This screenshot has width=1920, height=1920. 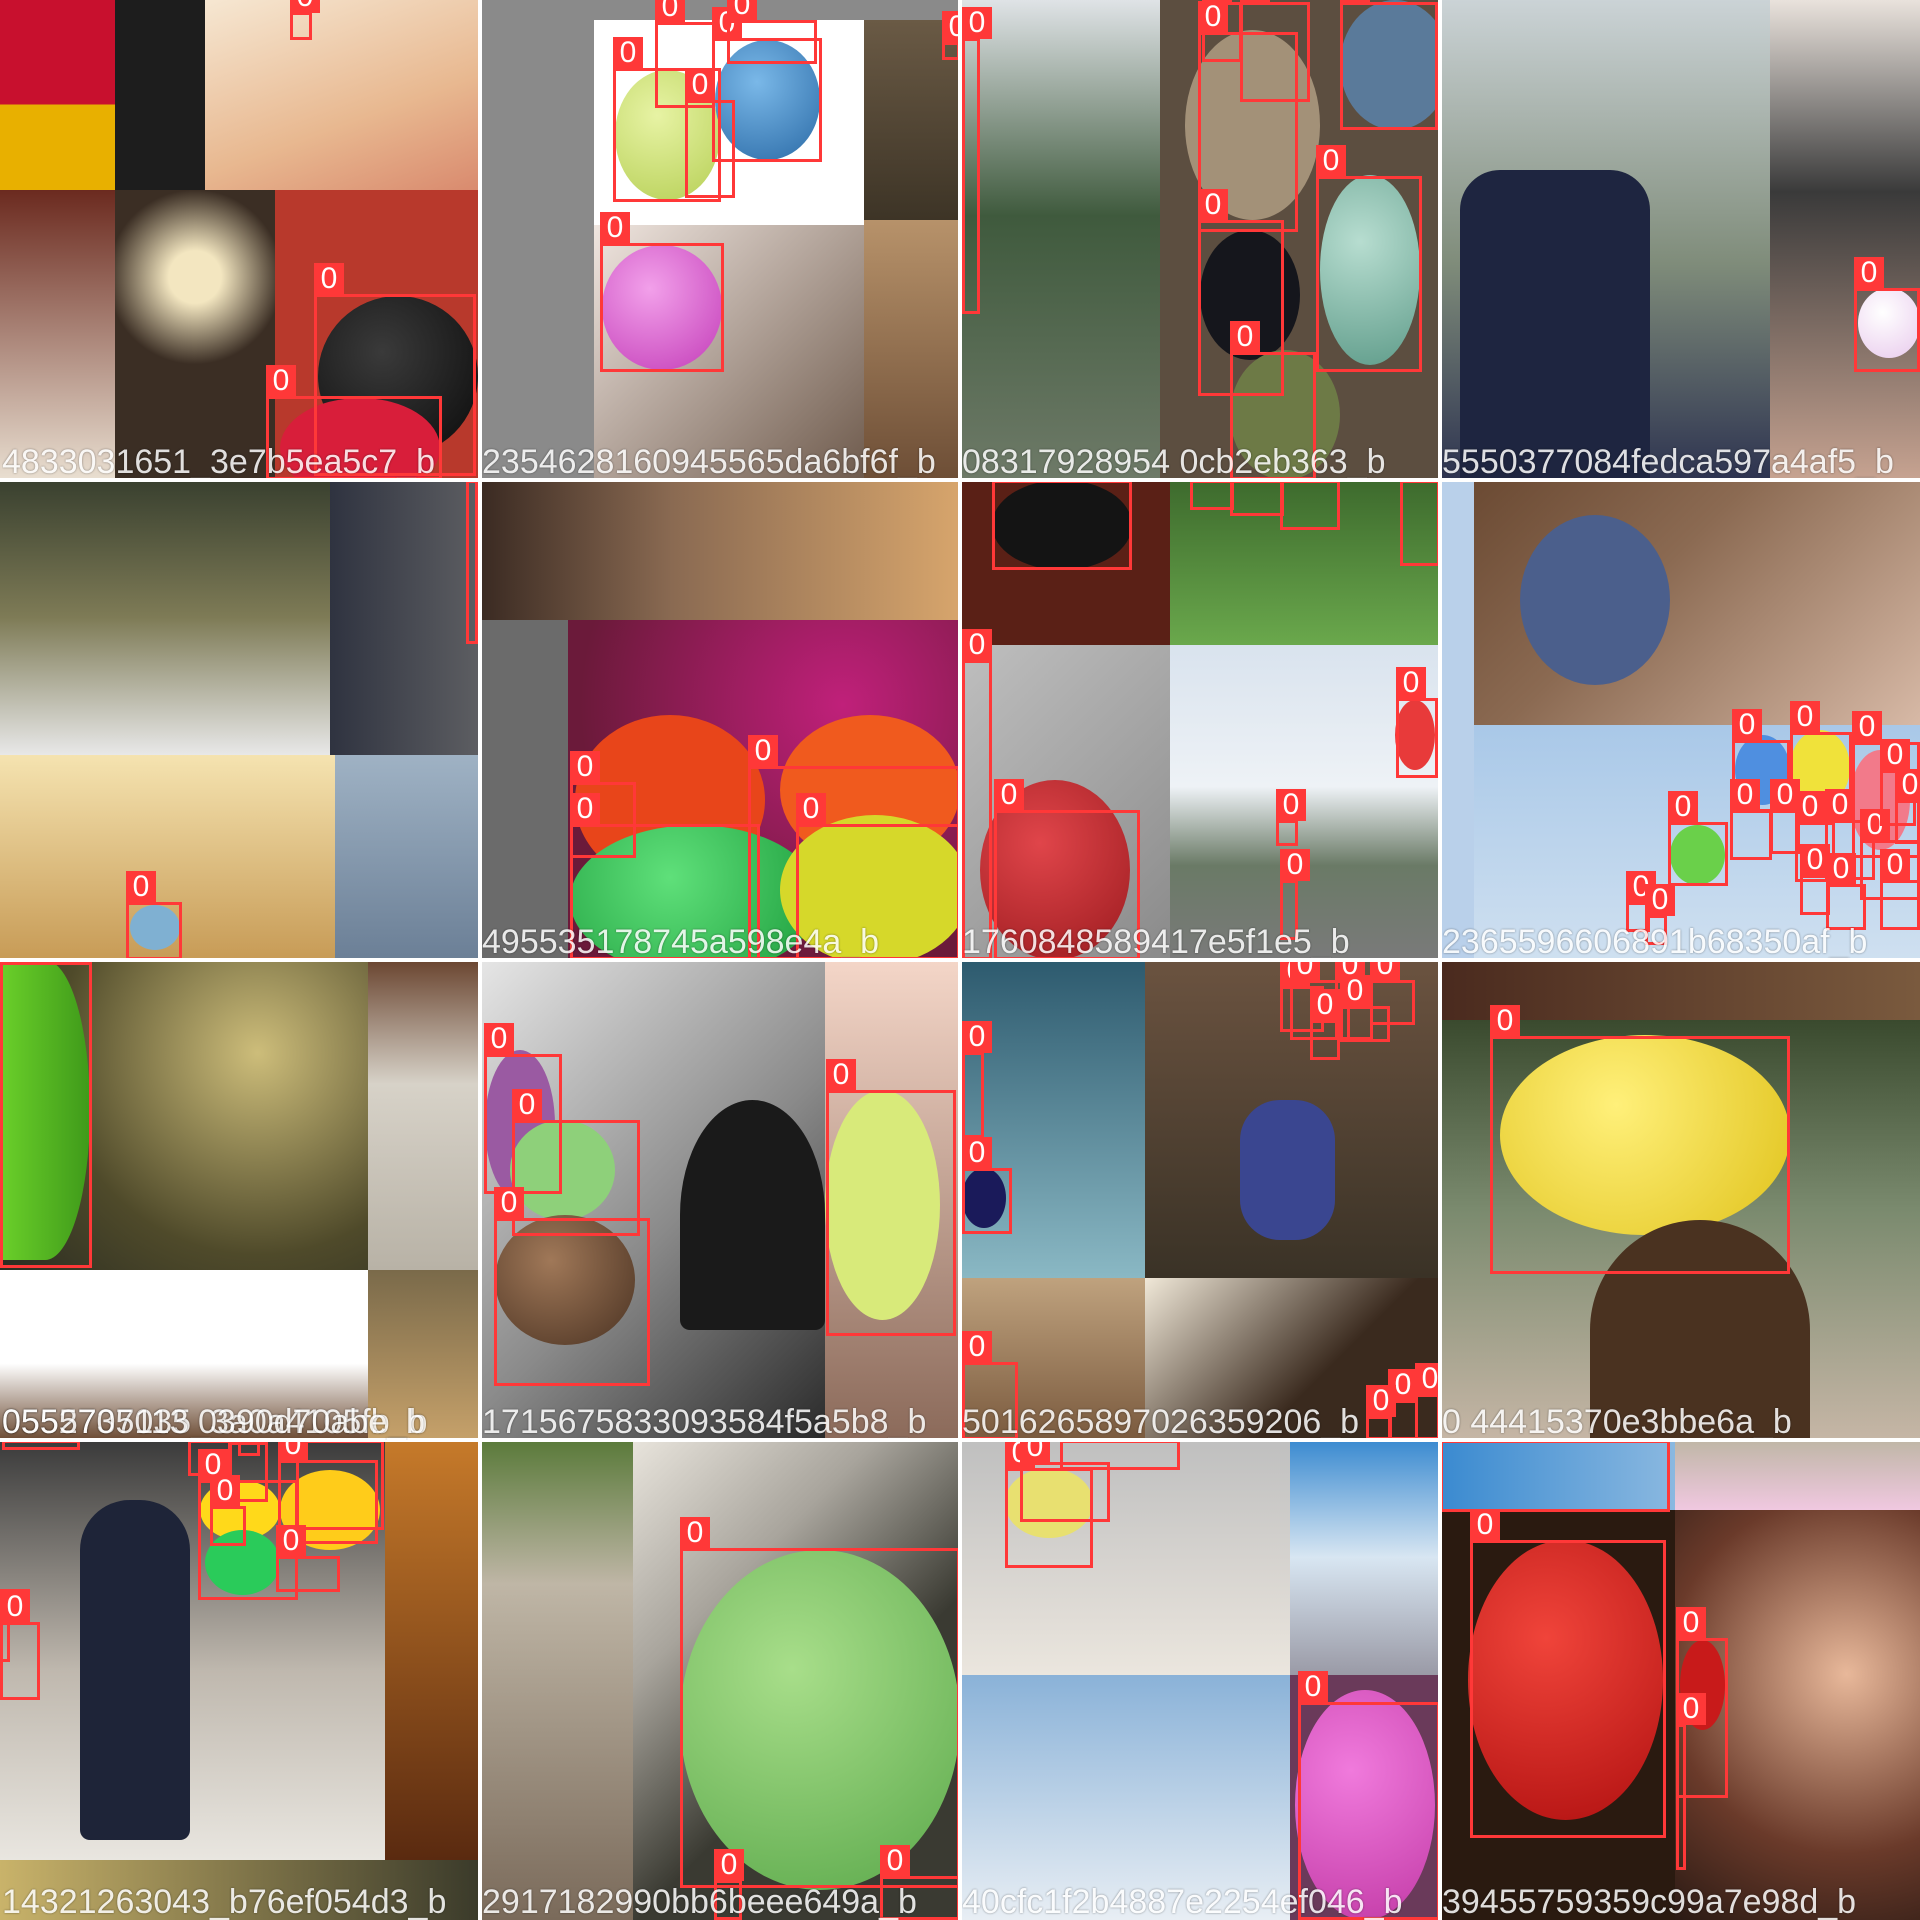 I want to click on tile-1: 0 0 0 4833031651_3e7b5ea5c7_b, so click(x=240, y=240).